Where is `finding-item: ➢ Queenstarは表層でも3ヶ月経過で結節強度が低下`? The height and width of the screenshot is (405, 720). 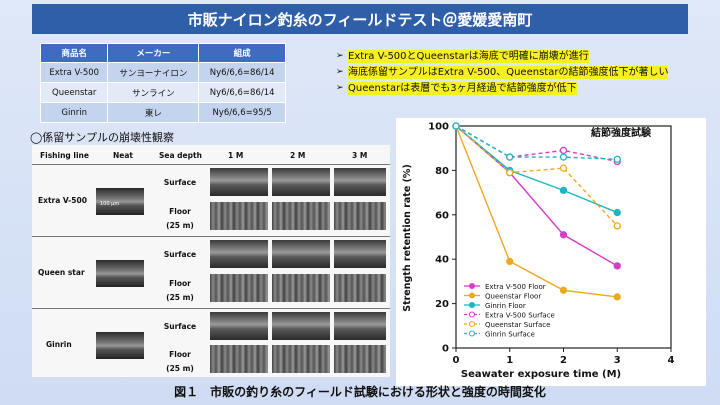 finding-item: ➢ Queenstarは表層でも3ヶ月経過で結節強度が低下 is located at coordinates (516, 88).